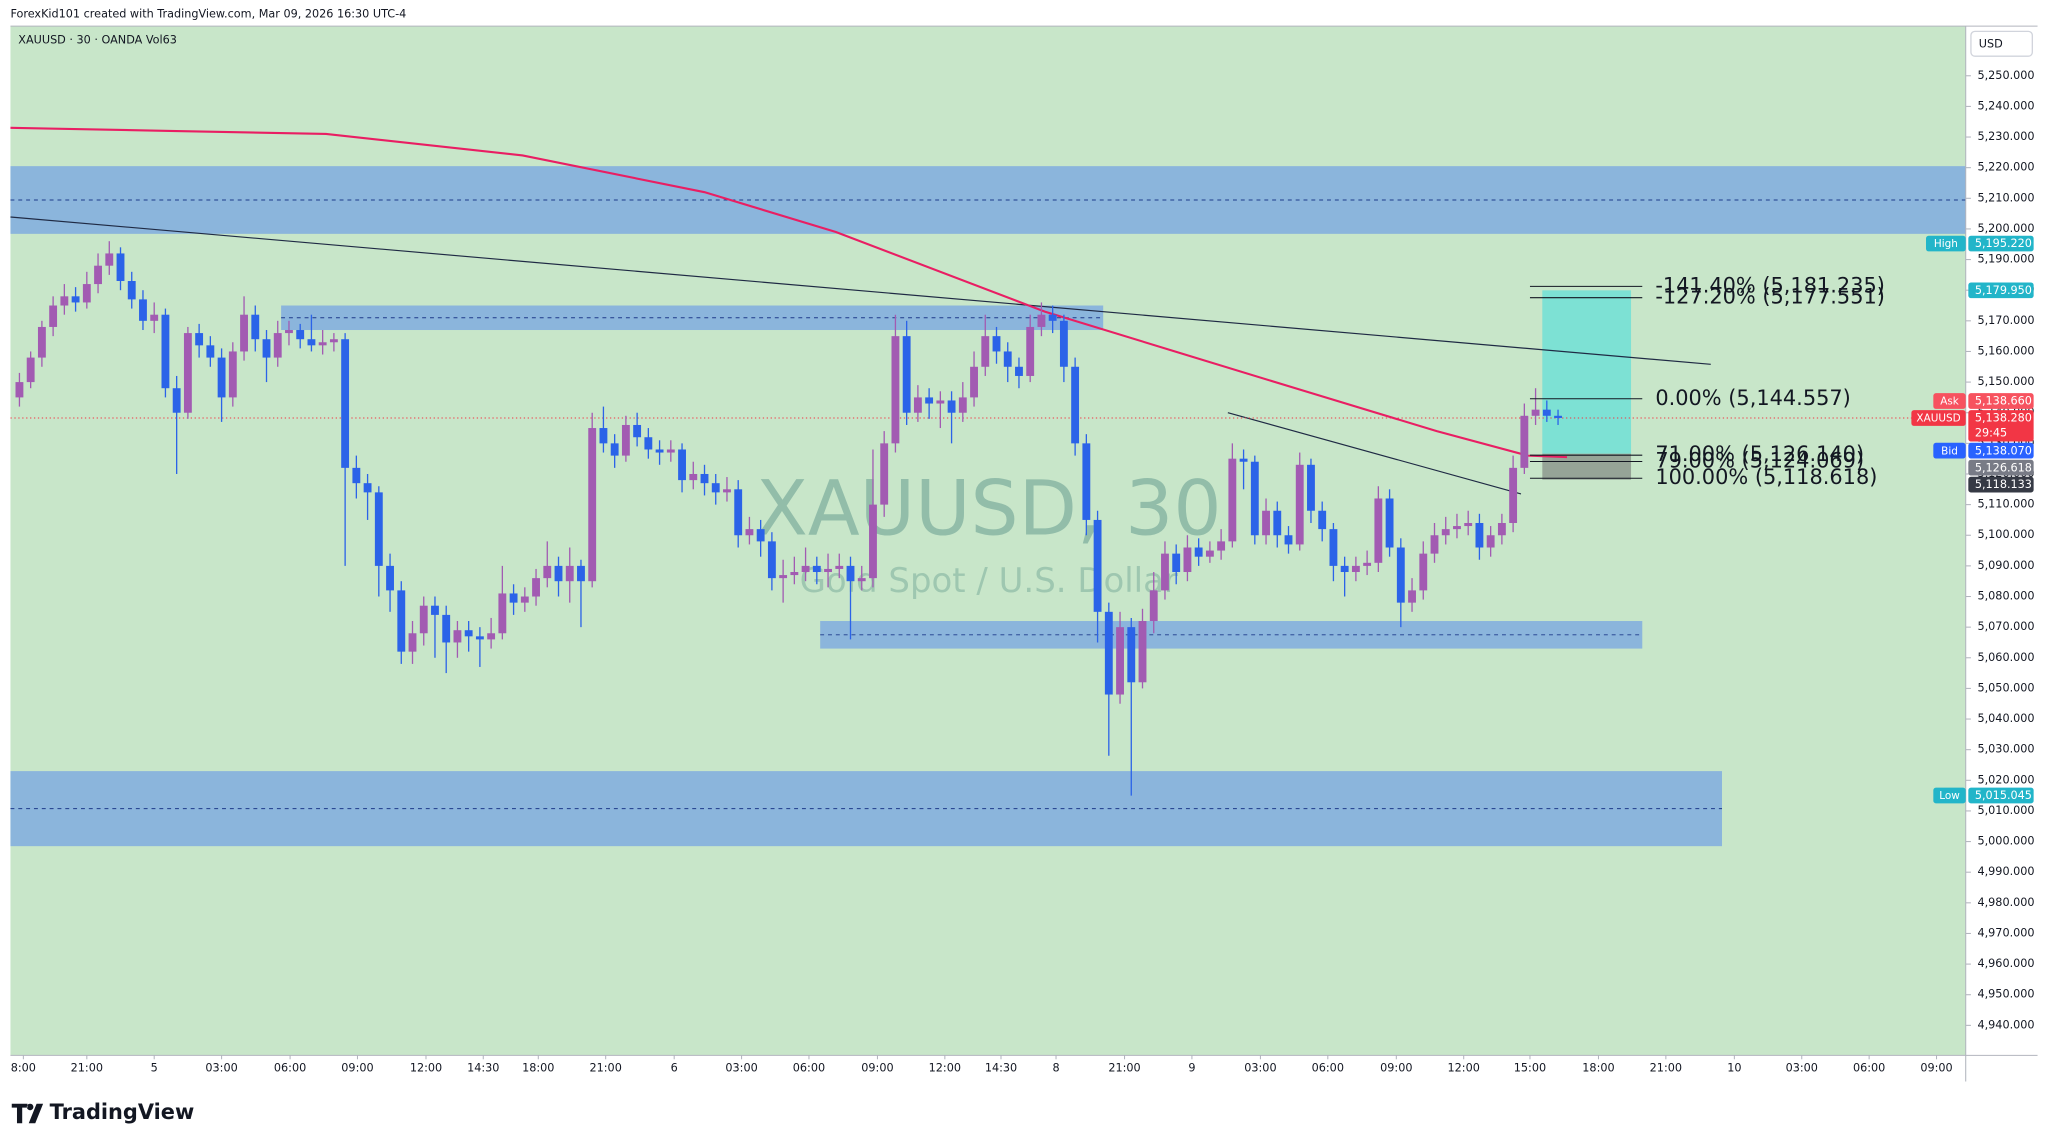 This screenshot has height=1142, width=2048. I want to click on price-label: 5,138.070, so click(2003, 450).